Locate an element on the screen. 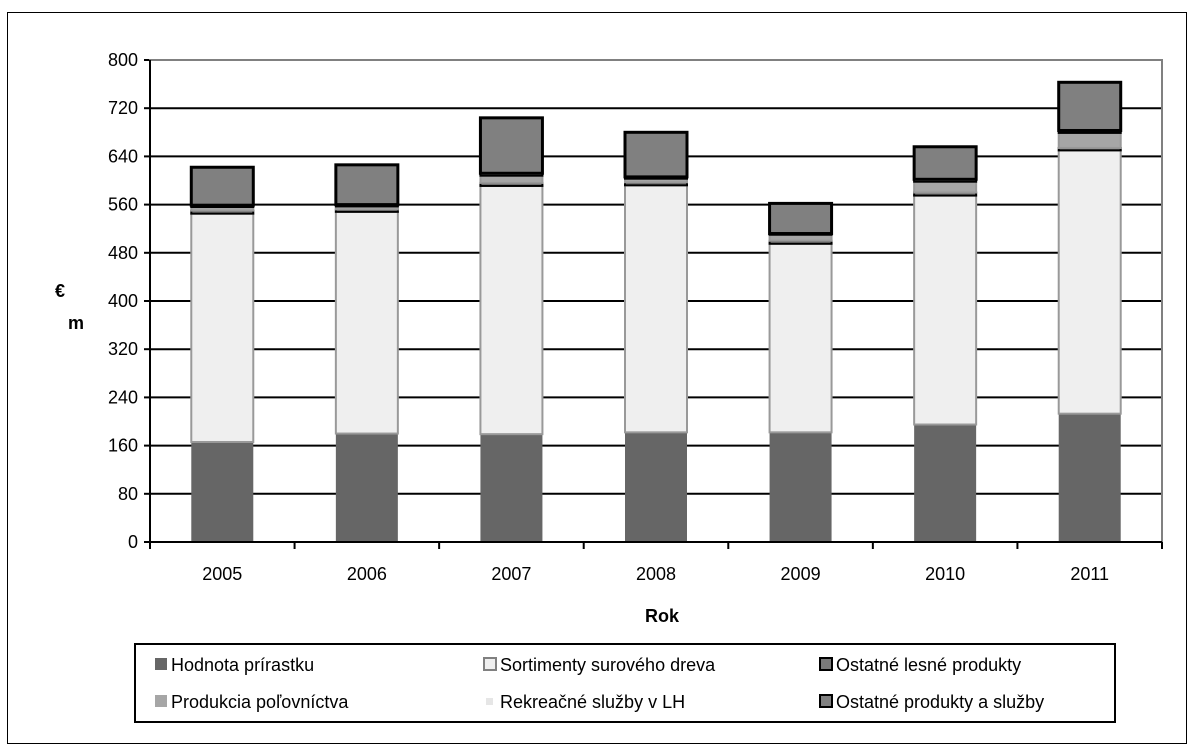 The width and height of the screenshot is (1192, 749). y-tick-label-720: 720 is located at coordinates (123, 108).